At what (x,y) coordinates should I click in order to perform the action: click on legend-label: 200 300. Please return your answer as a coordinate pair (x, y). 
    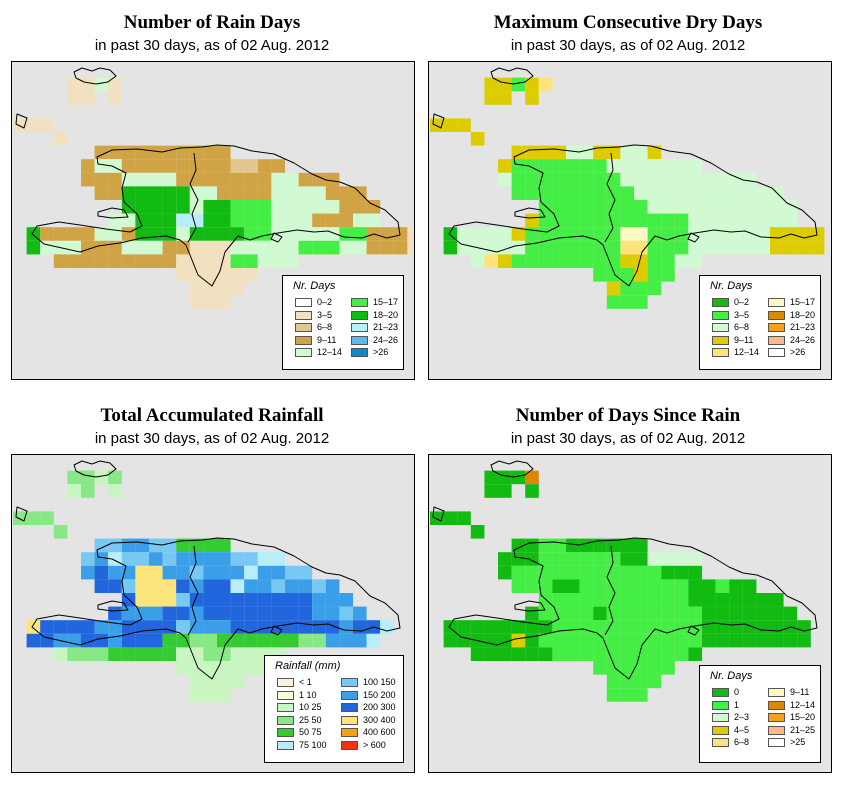
    Looking at the image, I should click on (379, 707).